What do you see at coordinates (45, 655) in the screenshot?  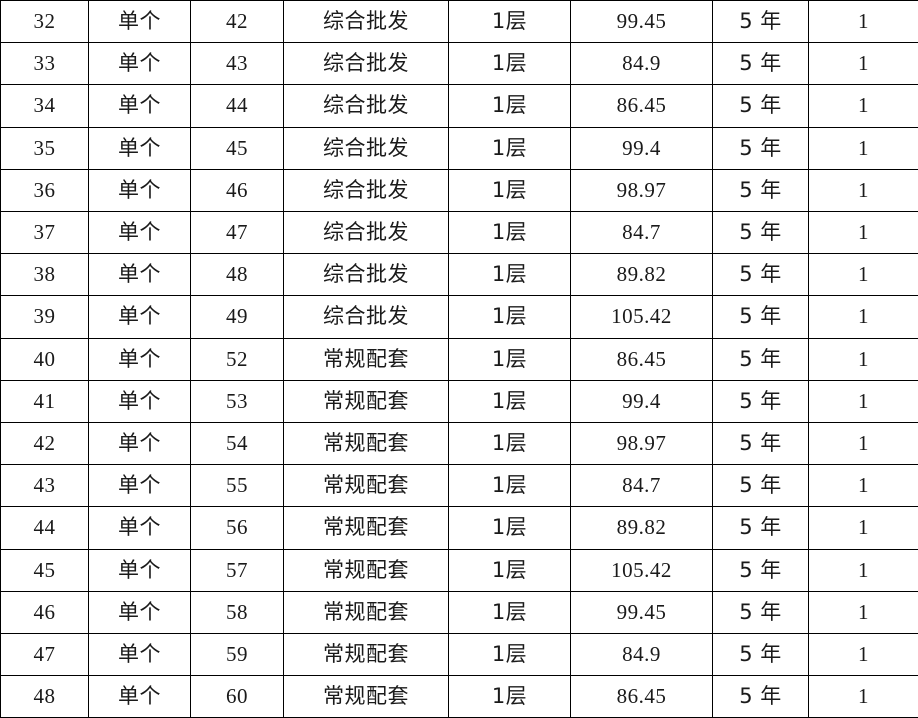 I see `cell-seq: 47` at bounding box center [45, 655].